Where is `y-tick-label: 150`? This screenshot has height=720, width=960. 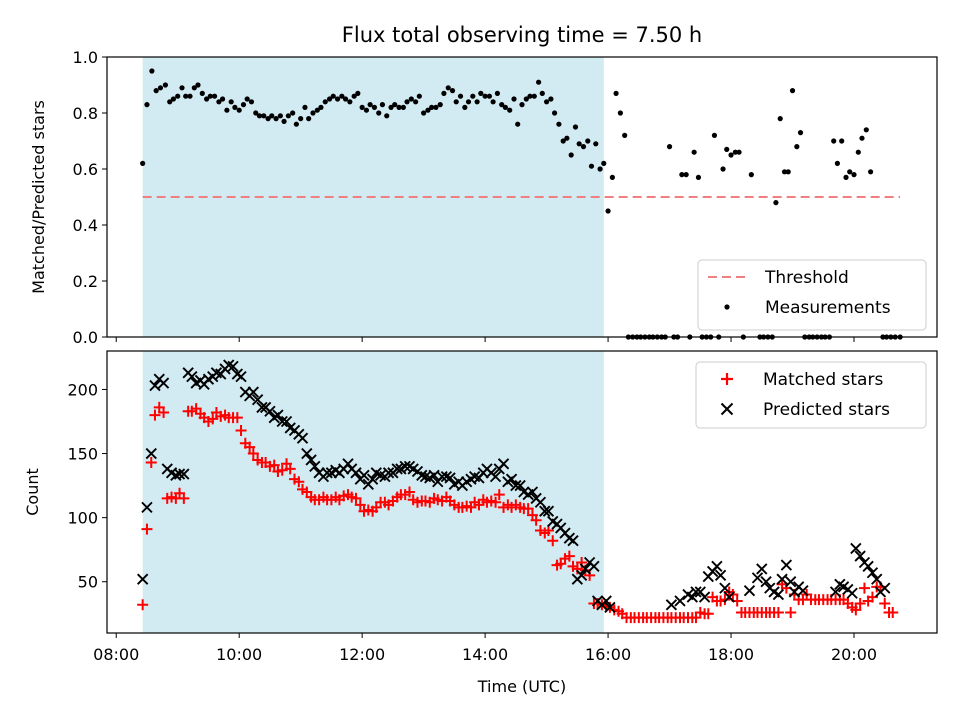
y-tick-label: 150 is located at coordinates (82, 454).